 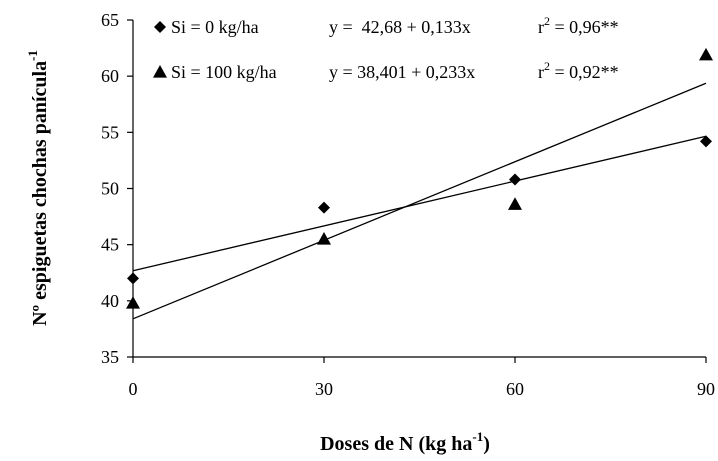 I want to click on r2-value: = 0,92**, so click(x=584, y=72).